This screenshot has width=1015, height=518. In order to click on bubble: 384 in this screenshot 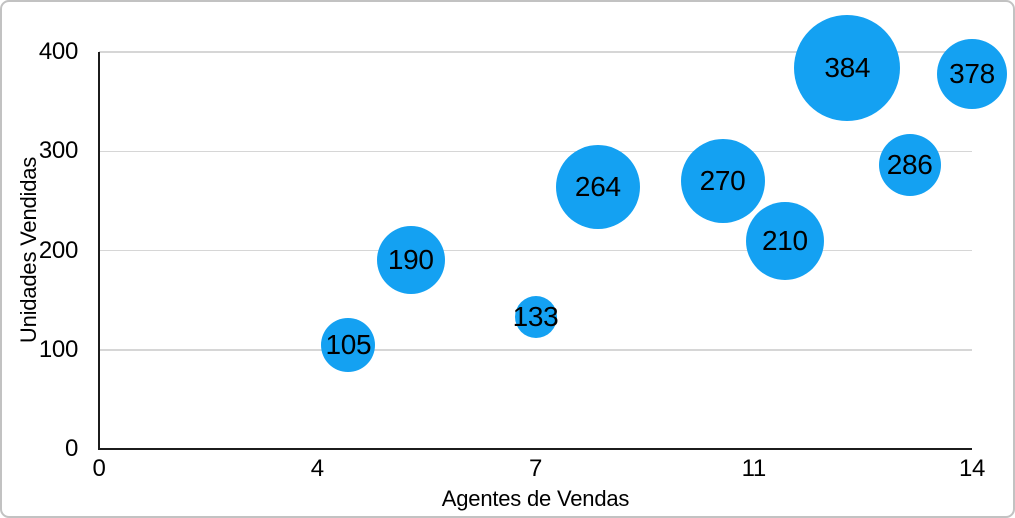, I will do `click(847, 67)`.